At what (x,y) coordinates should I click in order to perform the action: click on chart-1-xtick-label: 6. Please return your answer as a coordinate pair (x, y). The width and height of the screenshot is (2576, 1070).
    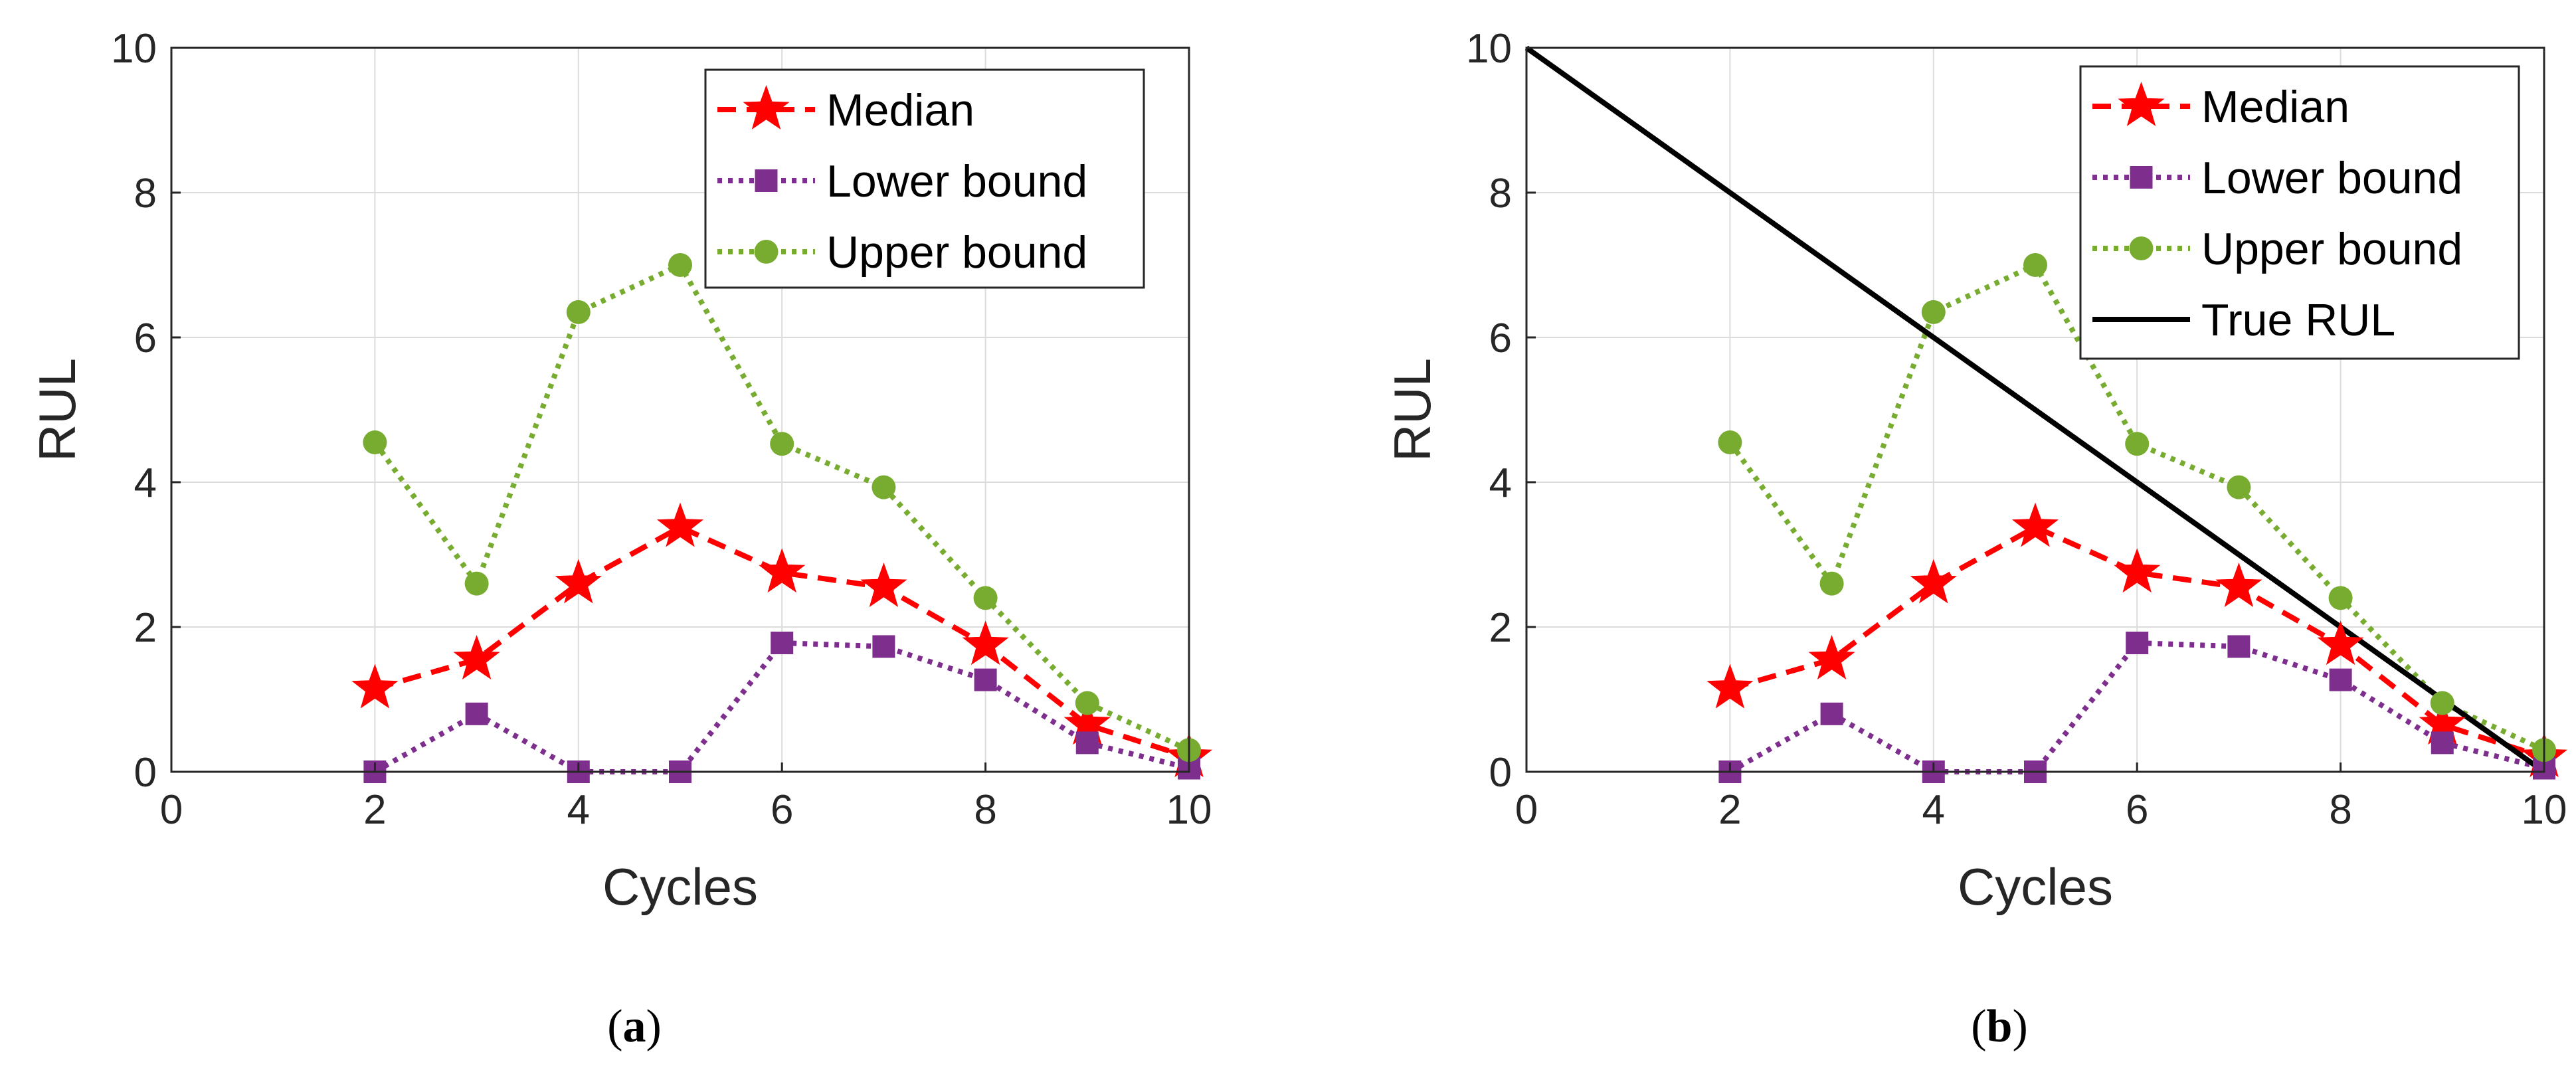
    Looking at the image, I should click on (2137, 810).